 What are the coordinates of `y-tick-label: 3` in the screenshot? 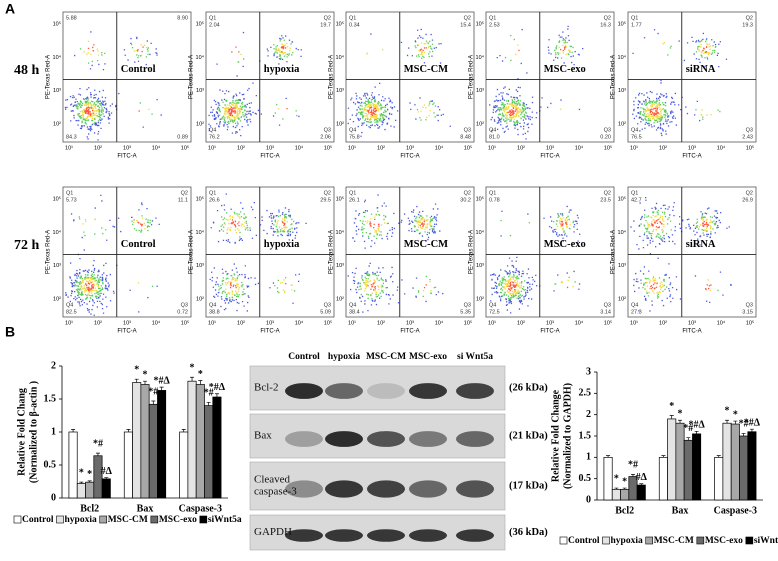 It's located at (588, 371).